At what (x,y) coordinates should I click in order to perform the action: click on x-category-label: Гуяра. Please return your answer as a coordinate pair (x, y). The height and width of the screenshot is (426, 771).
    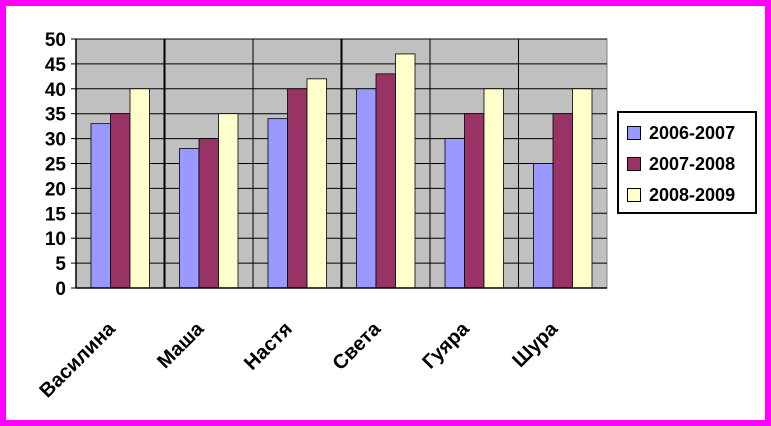
    Looking at the image, I should click on (446, 345).